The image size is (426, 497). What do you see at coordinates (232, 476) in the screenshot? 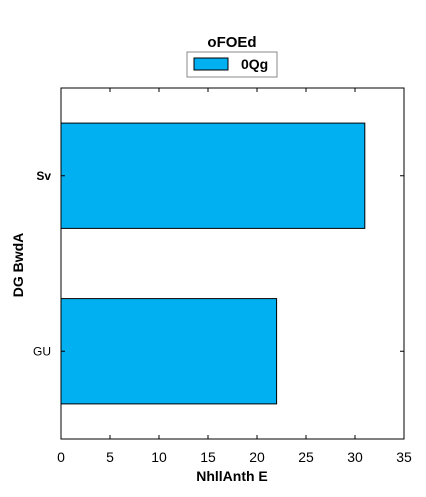
I see `x-axis-label: NhllAnth E` at bounding box center [232, 476].